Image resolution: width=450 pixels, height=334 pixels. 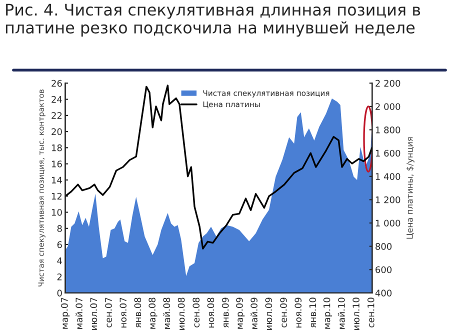 I want to click on x-tick-label: ноя.09, so click(x=298, y=313).